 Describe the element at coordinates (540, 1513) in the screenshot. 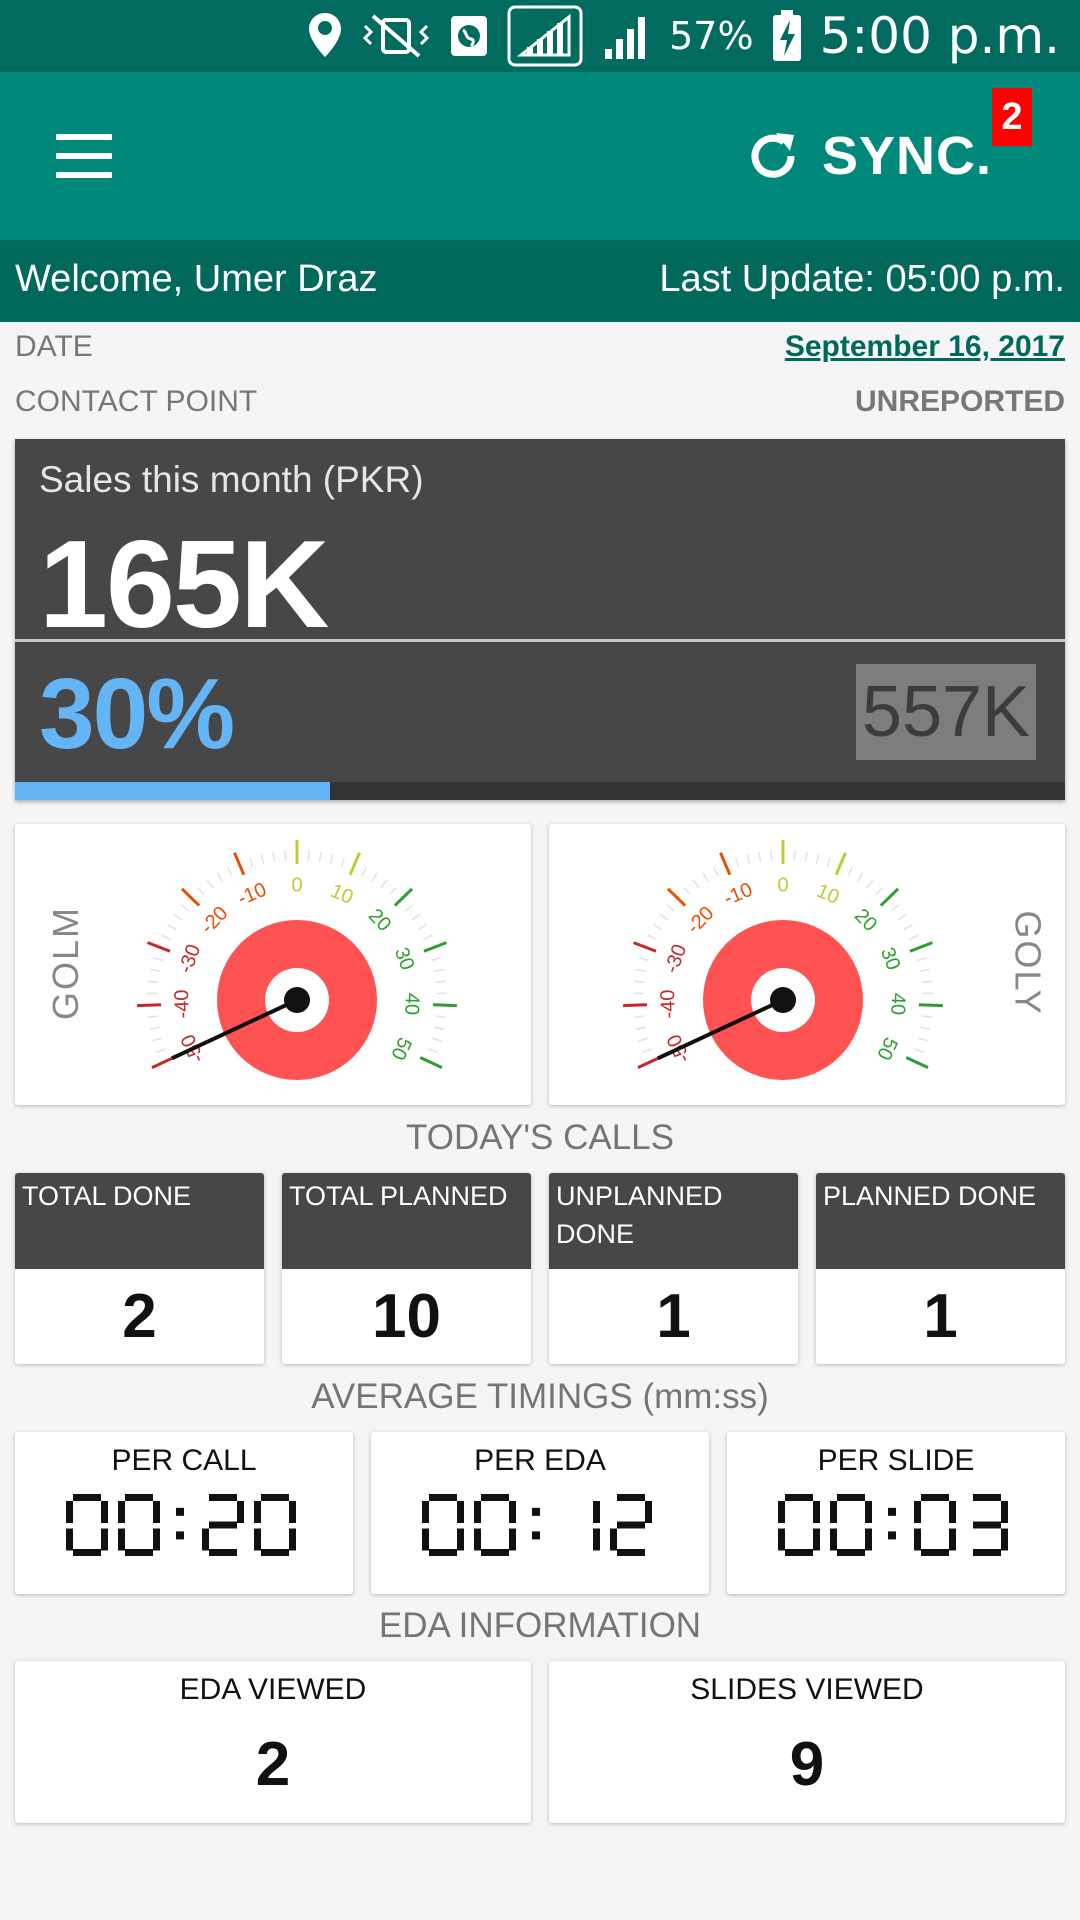

I see `timing-card-per-eda: PER EDA` at that location.